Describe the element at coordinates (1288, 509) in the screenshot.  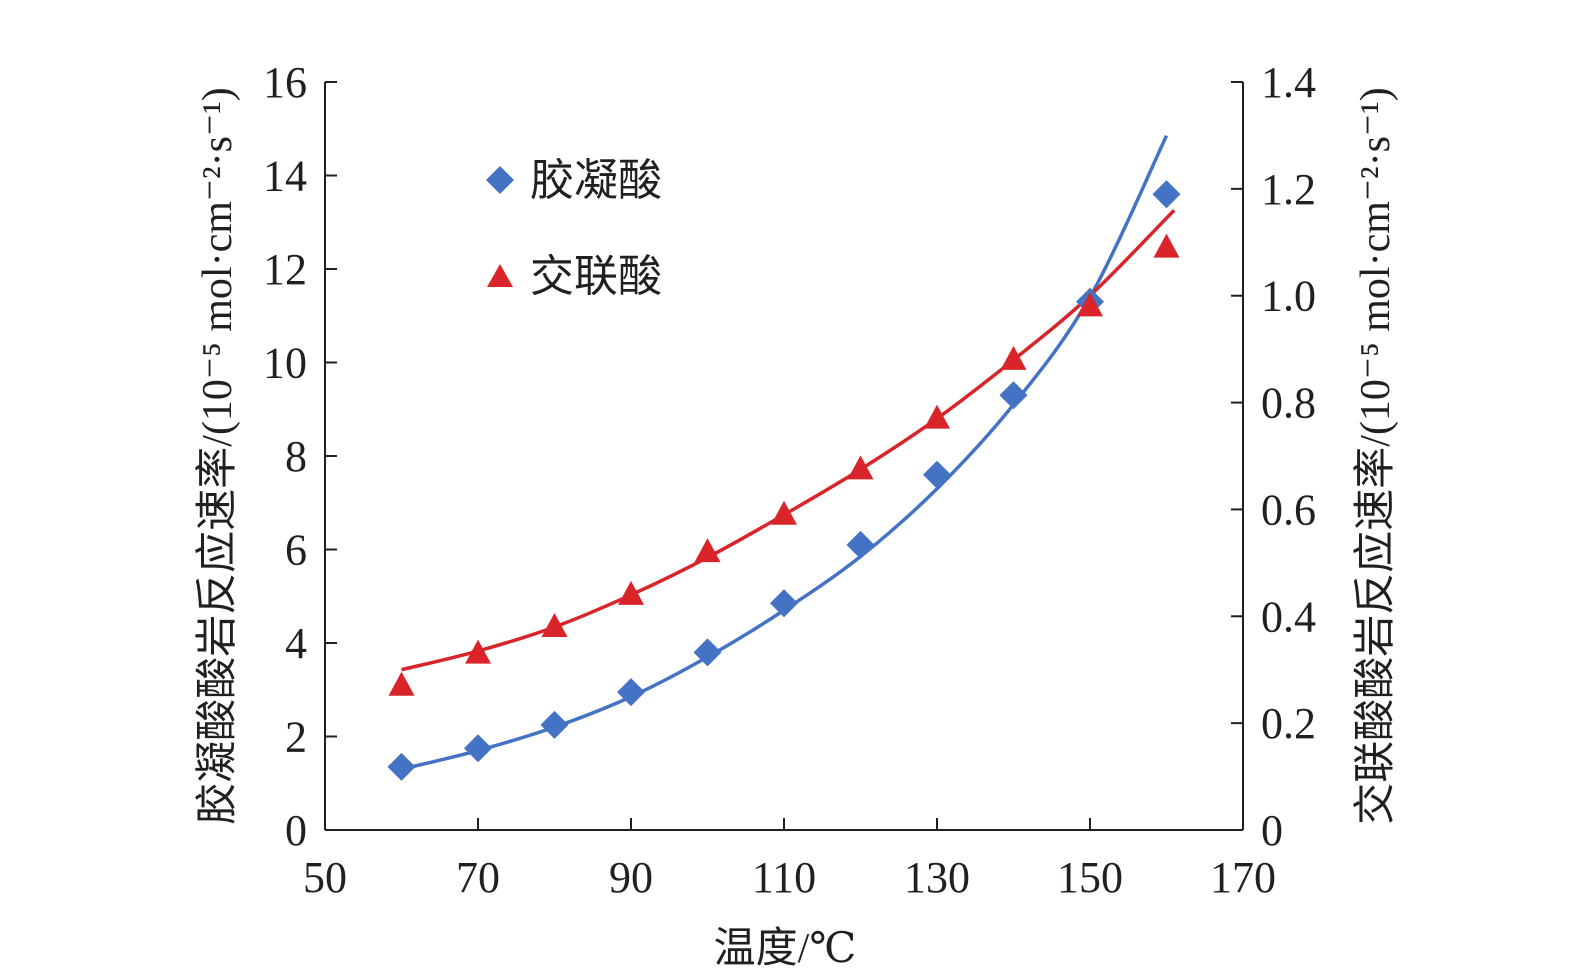
I see `y2-tick-label: 0.6` at that location.